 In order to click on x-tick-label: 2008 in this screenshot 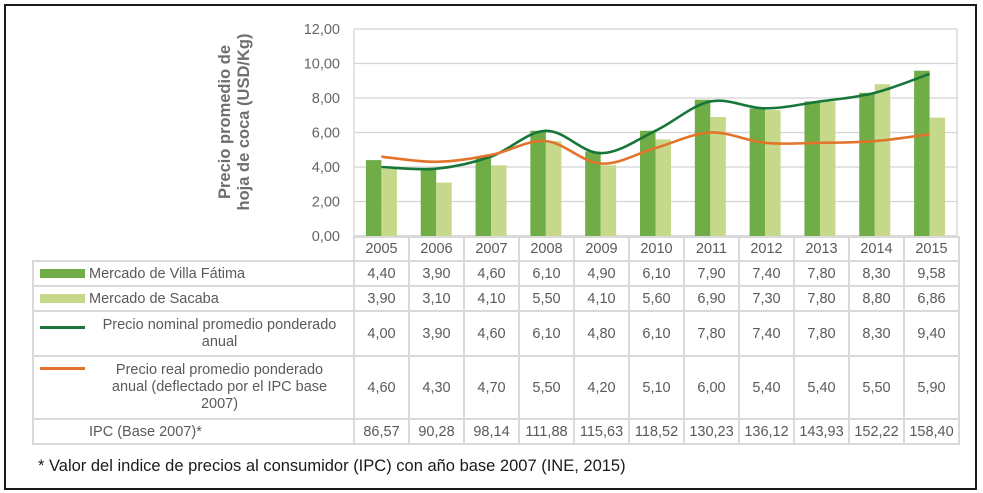, I will do `click(546, 249)`.